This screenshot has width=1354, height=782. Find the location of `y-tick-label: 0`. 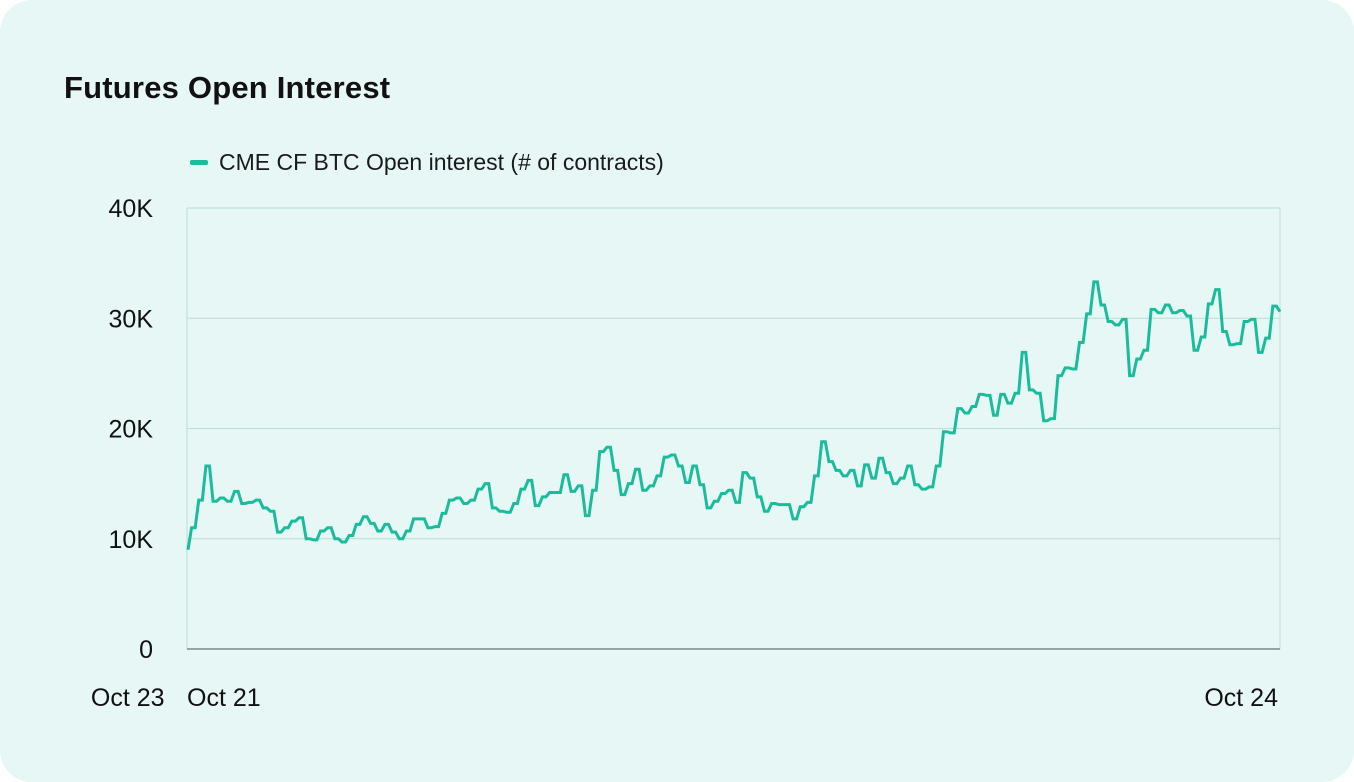

y-tick-label: 0 is located at coordinates (146, 650).